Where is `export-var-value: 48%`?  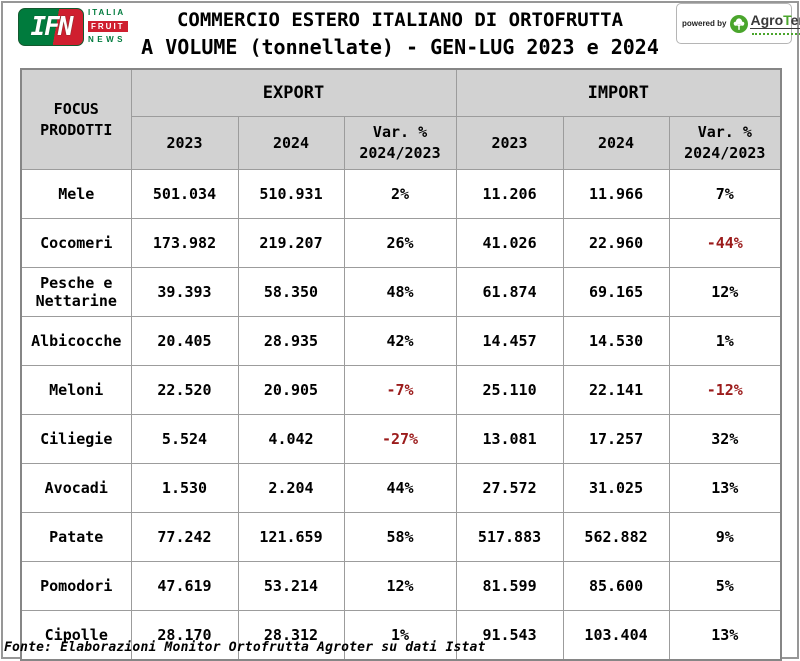 export-var-value: 48% is located at coordinates (400, 292).